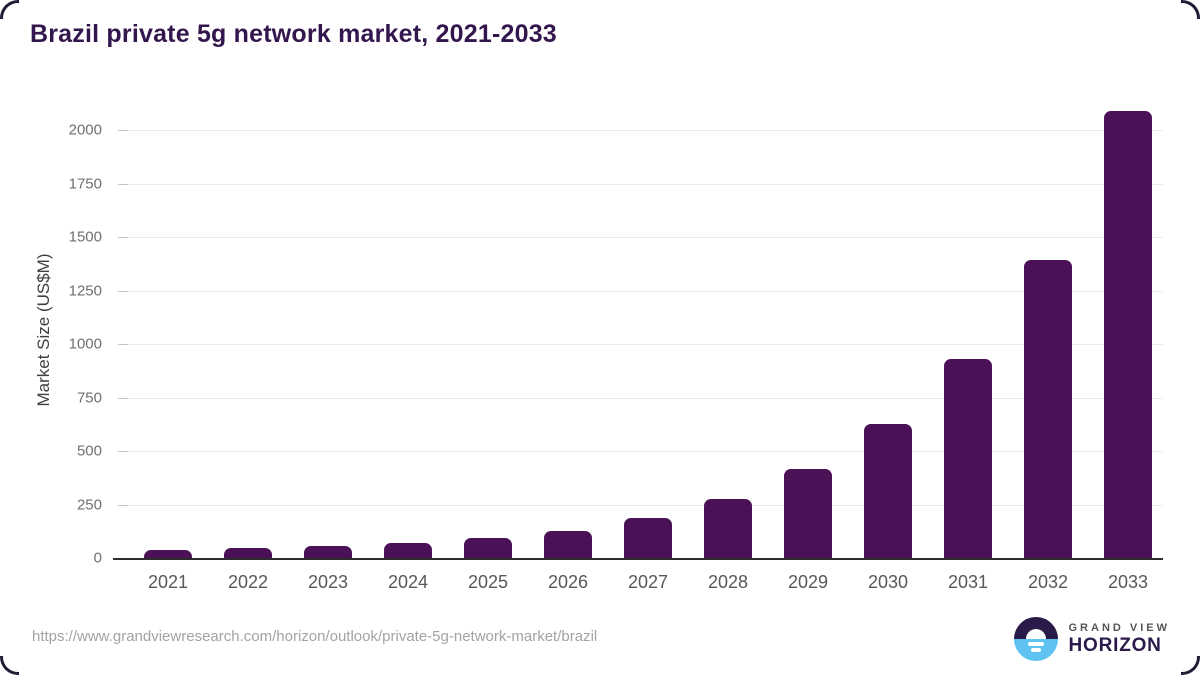 The width and height of the screenshot is (1200, 675). What do you see at coordinates (248, 553) in the screenshot?
I see `bar-2022` at bounding box center [248, 553].